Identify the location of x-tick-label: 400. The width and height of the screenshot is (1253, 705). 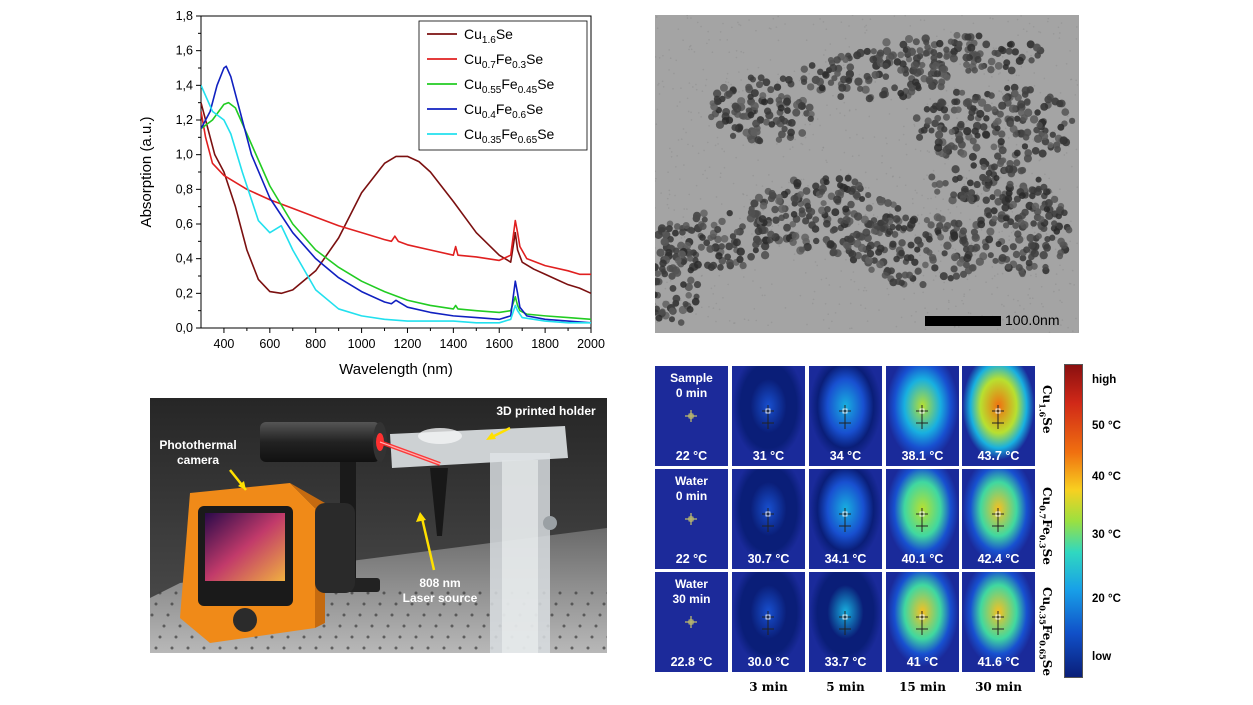
(224, 344).